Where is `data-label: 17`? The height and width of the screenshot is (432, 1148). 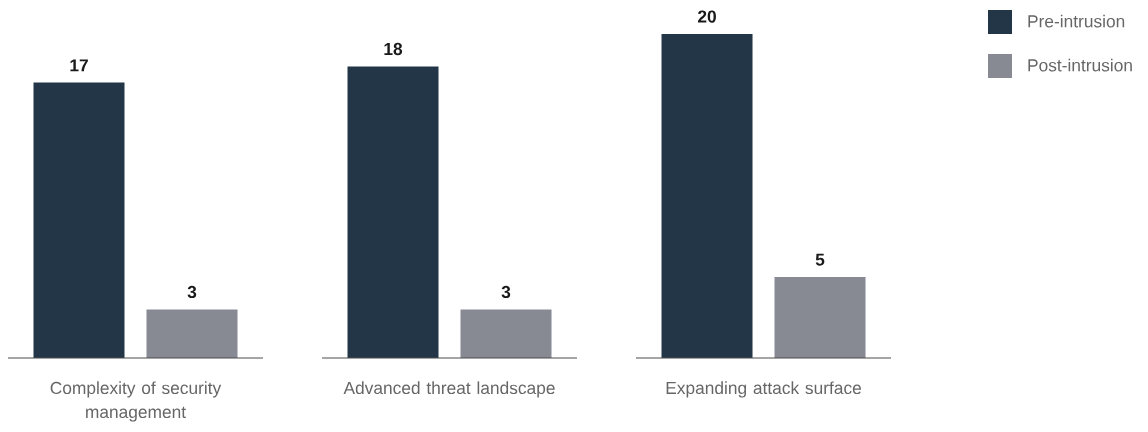 data-label: 17 is located at coordinates (79, 65).